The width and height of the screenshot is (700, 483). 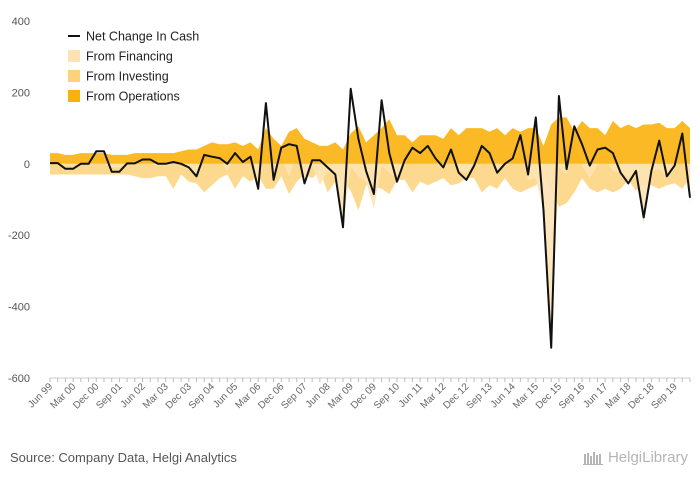 What do you see at coordinates (294, 396) in the screenshot?
I see `x-tick-label: Sep 07` at bounding box center [294, 396].